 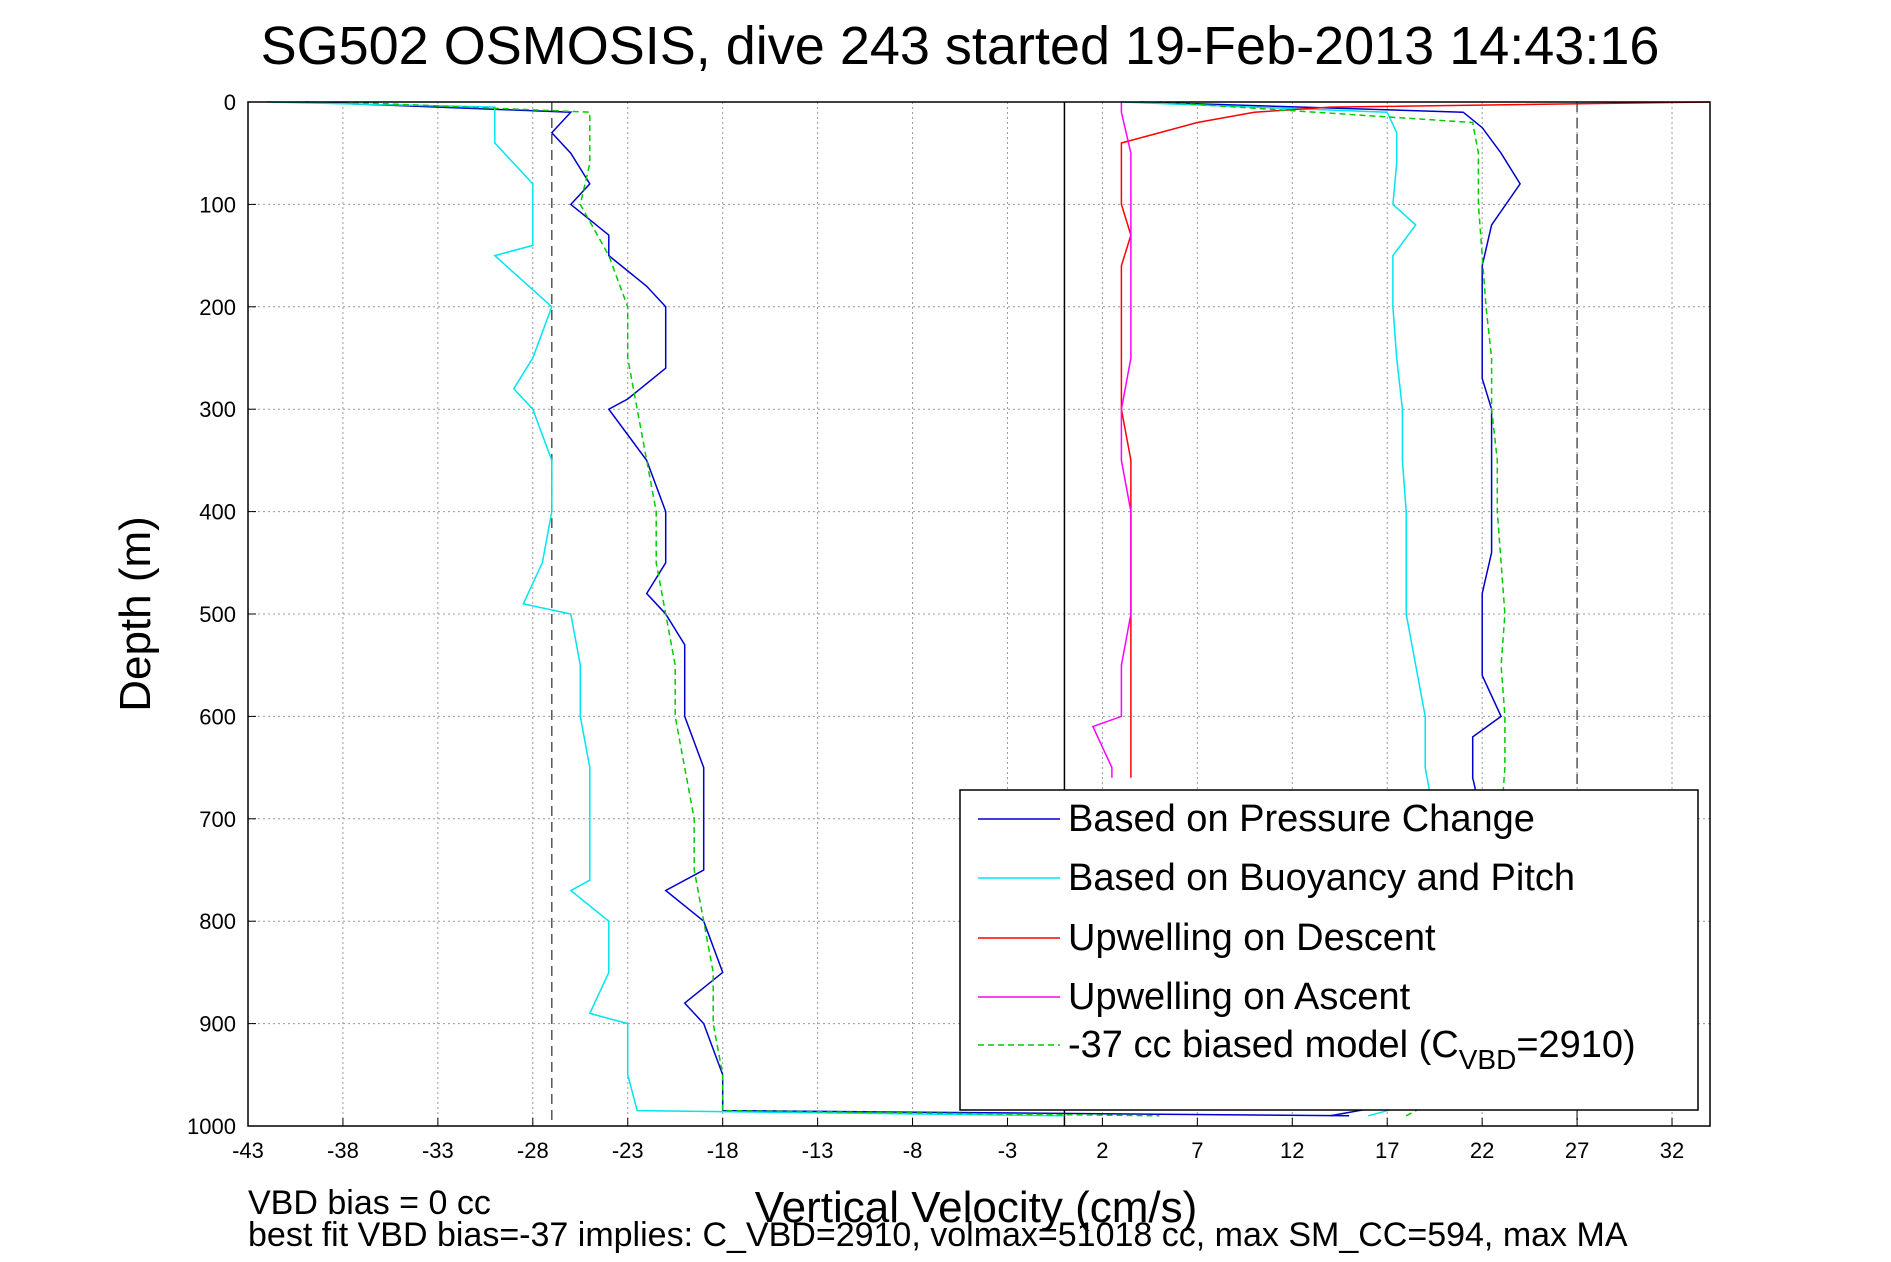 I want to click on y-tick-label: 700, so click(x=217, y=819).